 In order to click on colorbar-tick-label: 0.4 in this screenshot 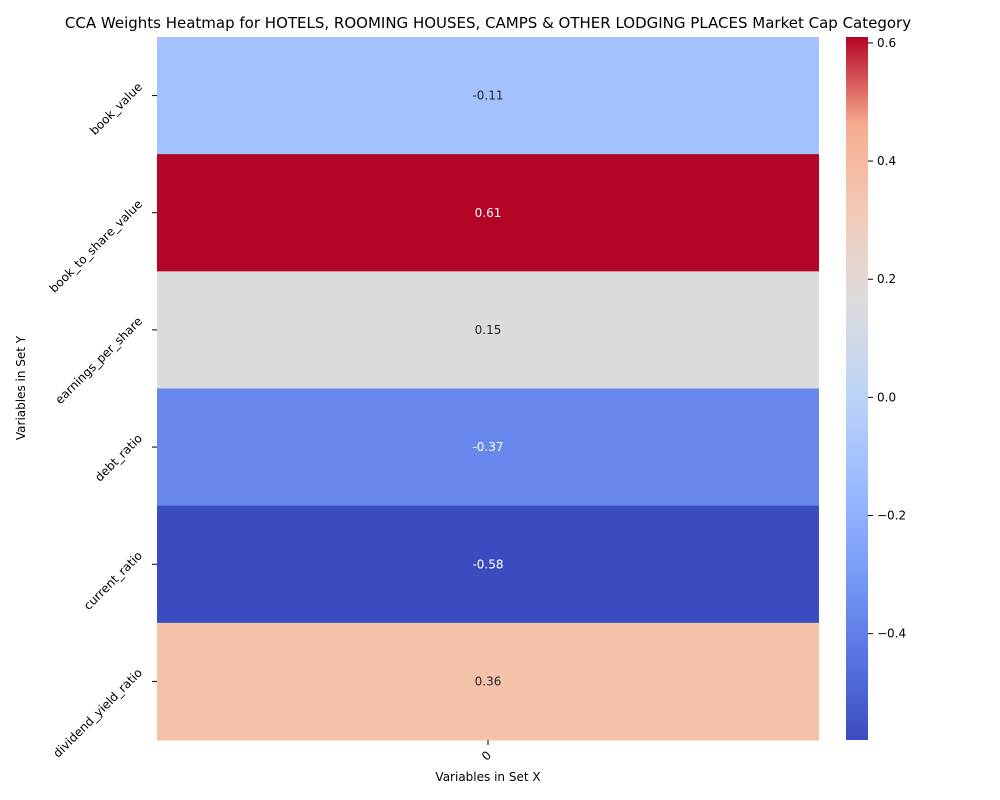, I will do `click(886, 161)`.